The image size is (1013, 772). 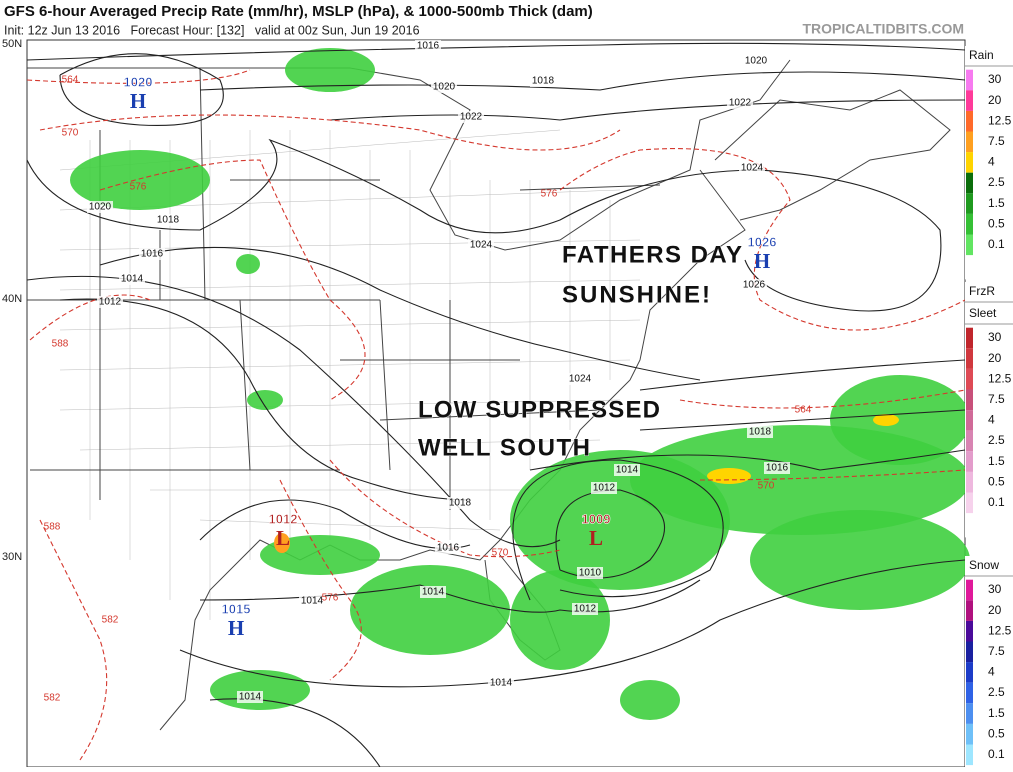 I want to click on legend-level: 12.5, so click(x=1000, y=630).